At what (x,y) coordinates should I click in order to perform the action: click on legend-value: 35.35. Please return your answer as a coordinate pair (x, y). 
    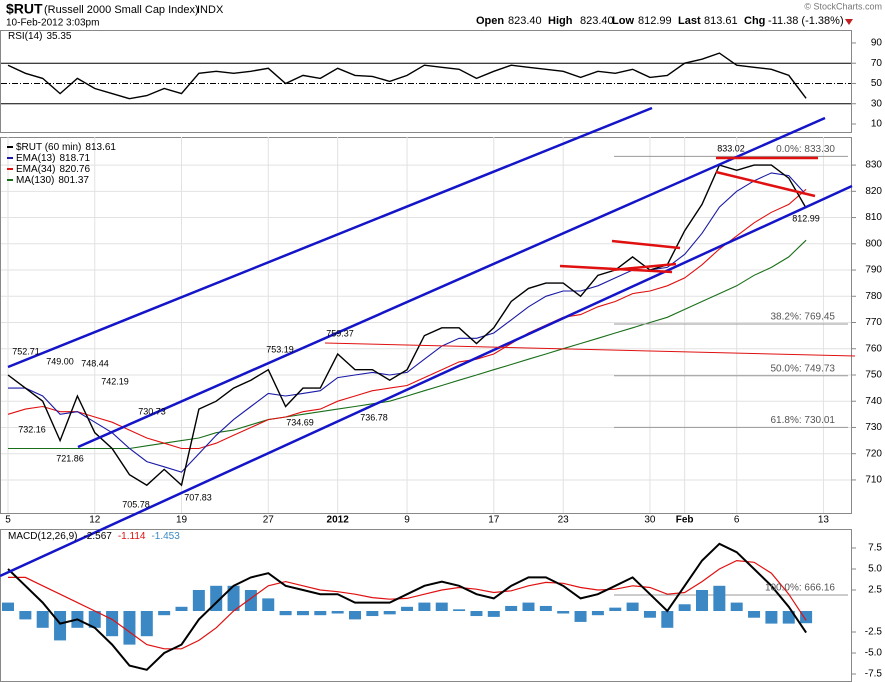
    Looking at the image, I should click on (58, 36).